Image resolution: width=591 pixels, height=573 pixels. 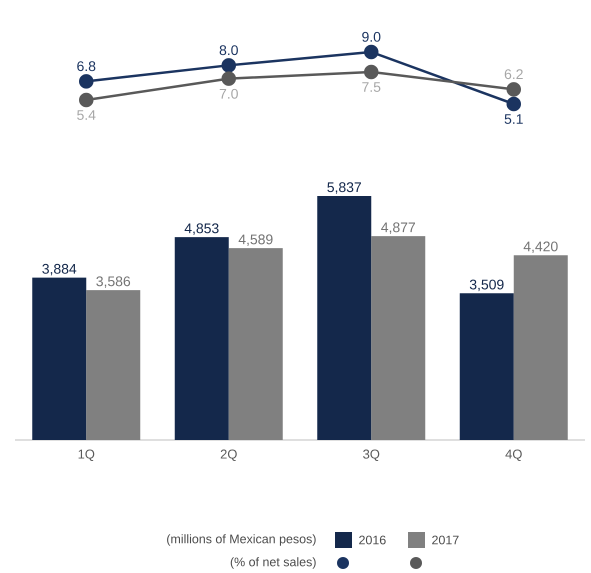 What do you see at coordinates (228, 456) in the screenshot?
I see `x-tick-label: 2Q` at bounding box center [228, 456].